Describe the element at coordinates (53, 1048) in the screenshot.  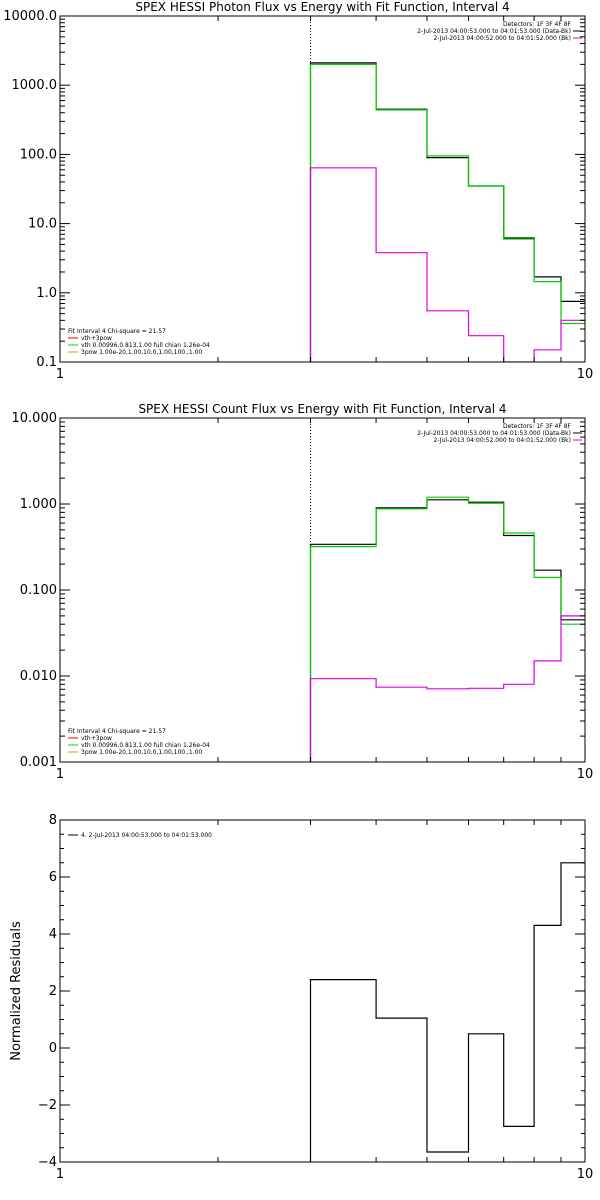
I see `y-tick-label: 0` at that location.